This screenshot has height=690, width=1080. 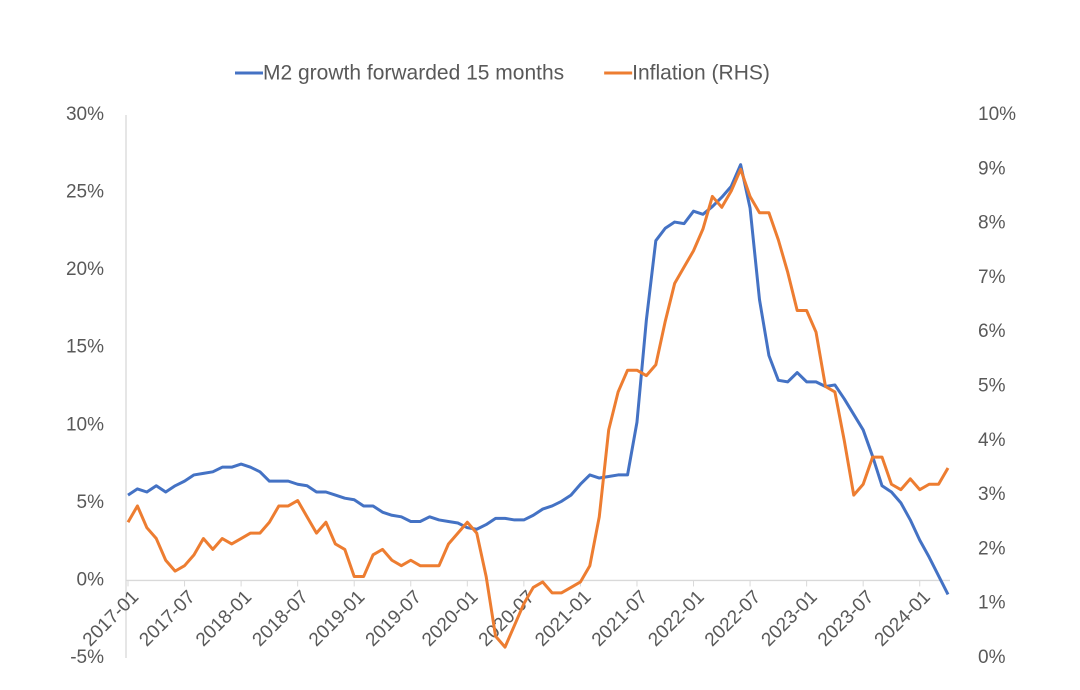 I want to click on x-tick-label: 2019-07, so click(x=394, y=619).